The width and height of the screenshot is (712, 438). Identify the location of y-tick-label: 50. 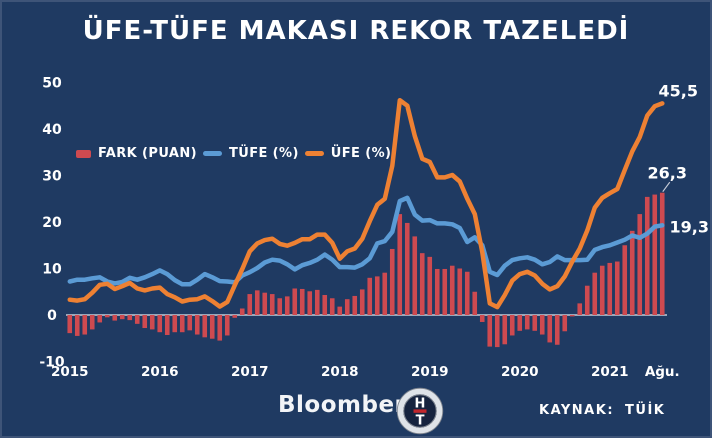
(52, 84).